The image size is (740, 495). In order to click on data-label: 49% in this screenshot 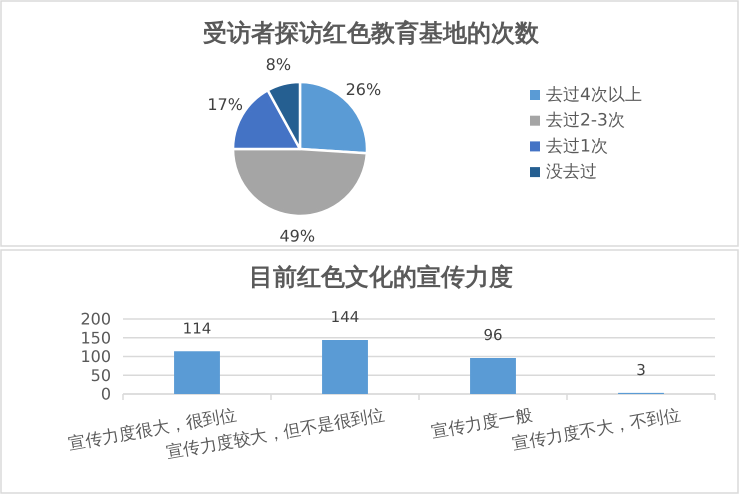, I will do `click(297, 236)`.